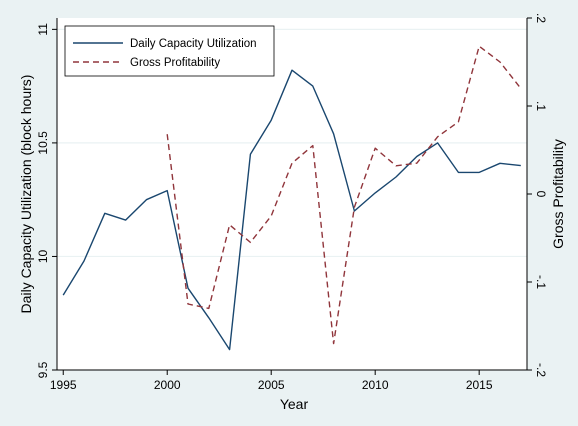 The image size is (578, 426). Describe the element at coordinates (193, 44) in the screenshot. I see `legend-label-utilization: Daily Capacity Utilization` at that location.